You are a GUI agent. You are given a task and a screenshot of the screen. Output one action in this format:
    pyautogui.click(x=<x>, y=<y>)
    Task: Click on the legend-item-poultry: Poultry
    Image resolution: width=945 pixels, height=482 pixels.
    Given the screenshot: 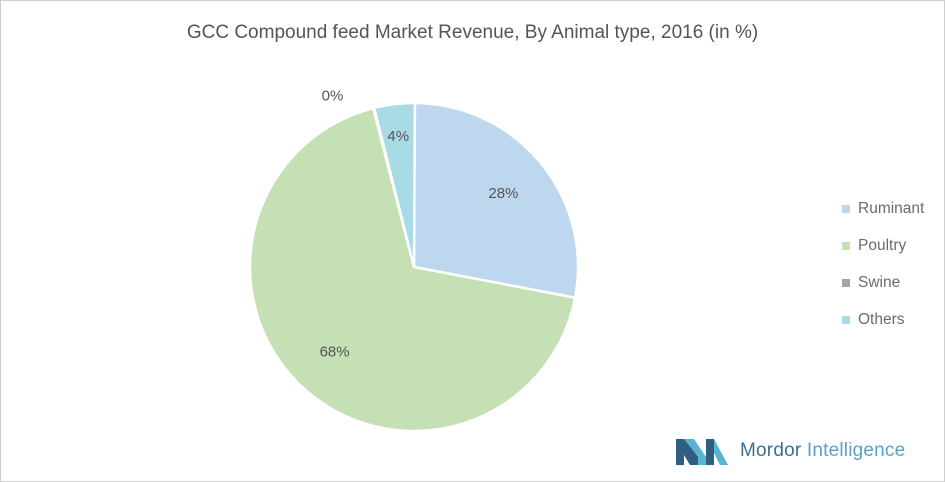 What is the action you would take?
    pyautogui.click(x=883, y=254)
    